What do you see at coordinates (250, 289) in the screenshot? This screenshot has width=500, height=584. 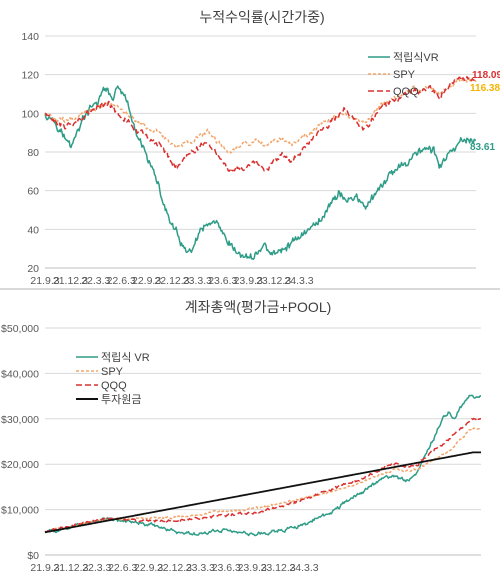 I see `chart-divider` at bounding box center [250, 289].